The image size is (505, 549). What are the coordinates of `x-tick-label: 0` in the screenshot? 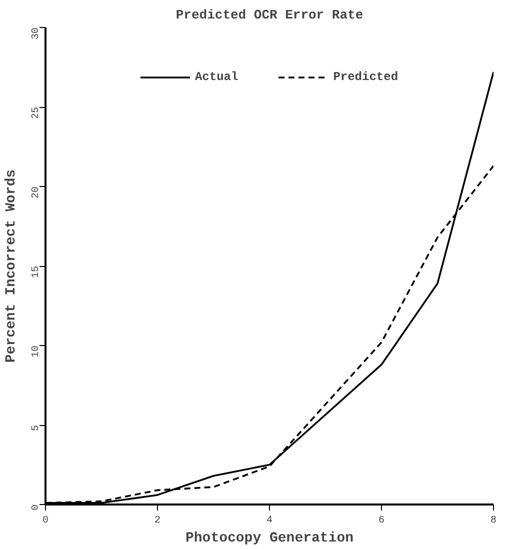 It's located at (45, 521).